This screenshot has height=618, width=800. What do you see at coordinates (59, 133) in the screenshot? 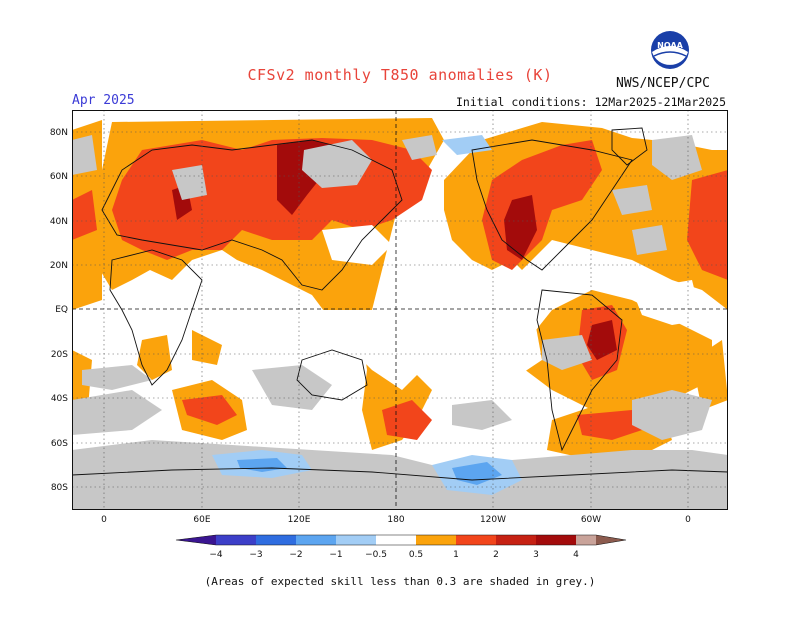
I see `lat-label: 80N` at bounding box center [59, 133].